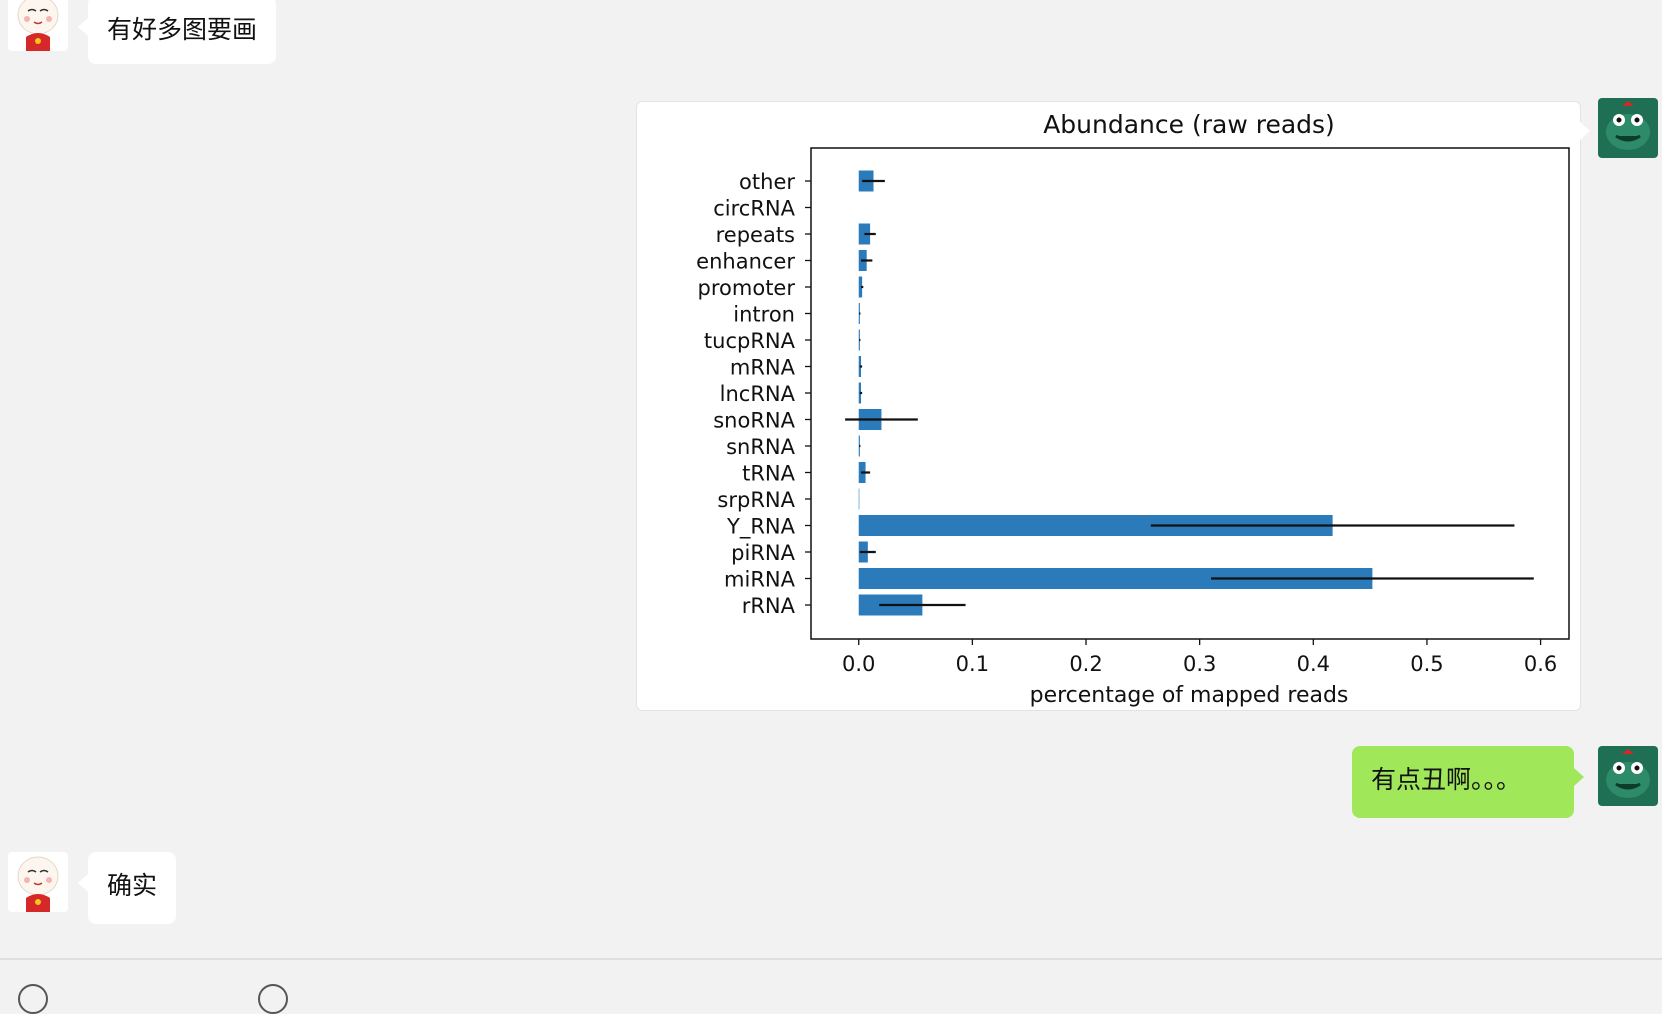 The height and width of the screenshot is (1014, 1662). What do you see at coordinates (767, 182) in the screenshot?
I see `y-tick-label: other` at bounding box center [767, 182].